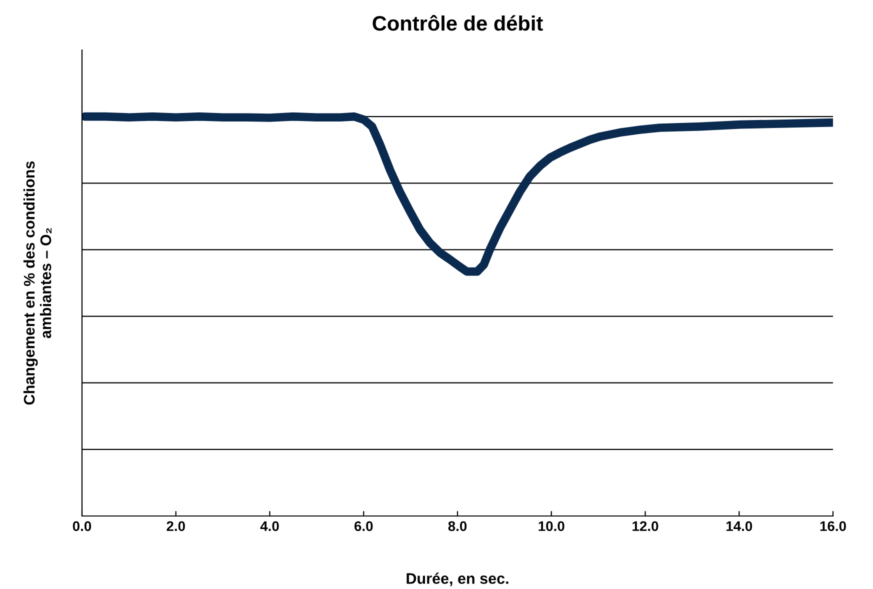 This screenshot has height=589, width=873. I want to click on x-tick-label: 6.0, so click(363, 526).